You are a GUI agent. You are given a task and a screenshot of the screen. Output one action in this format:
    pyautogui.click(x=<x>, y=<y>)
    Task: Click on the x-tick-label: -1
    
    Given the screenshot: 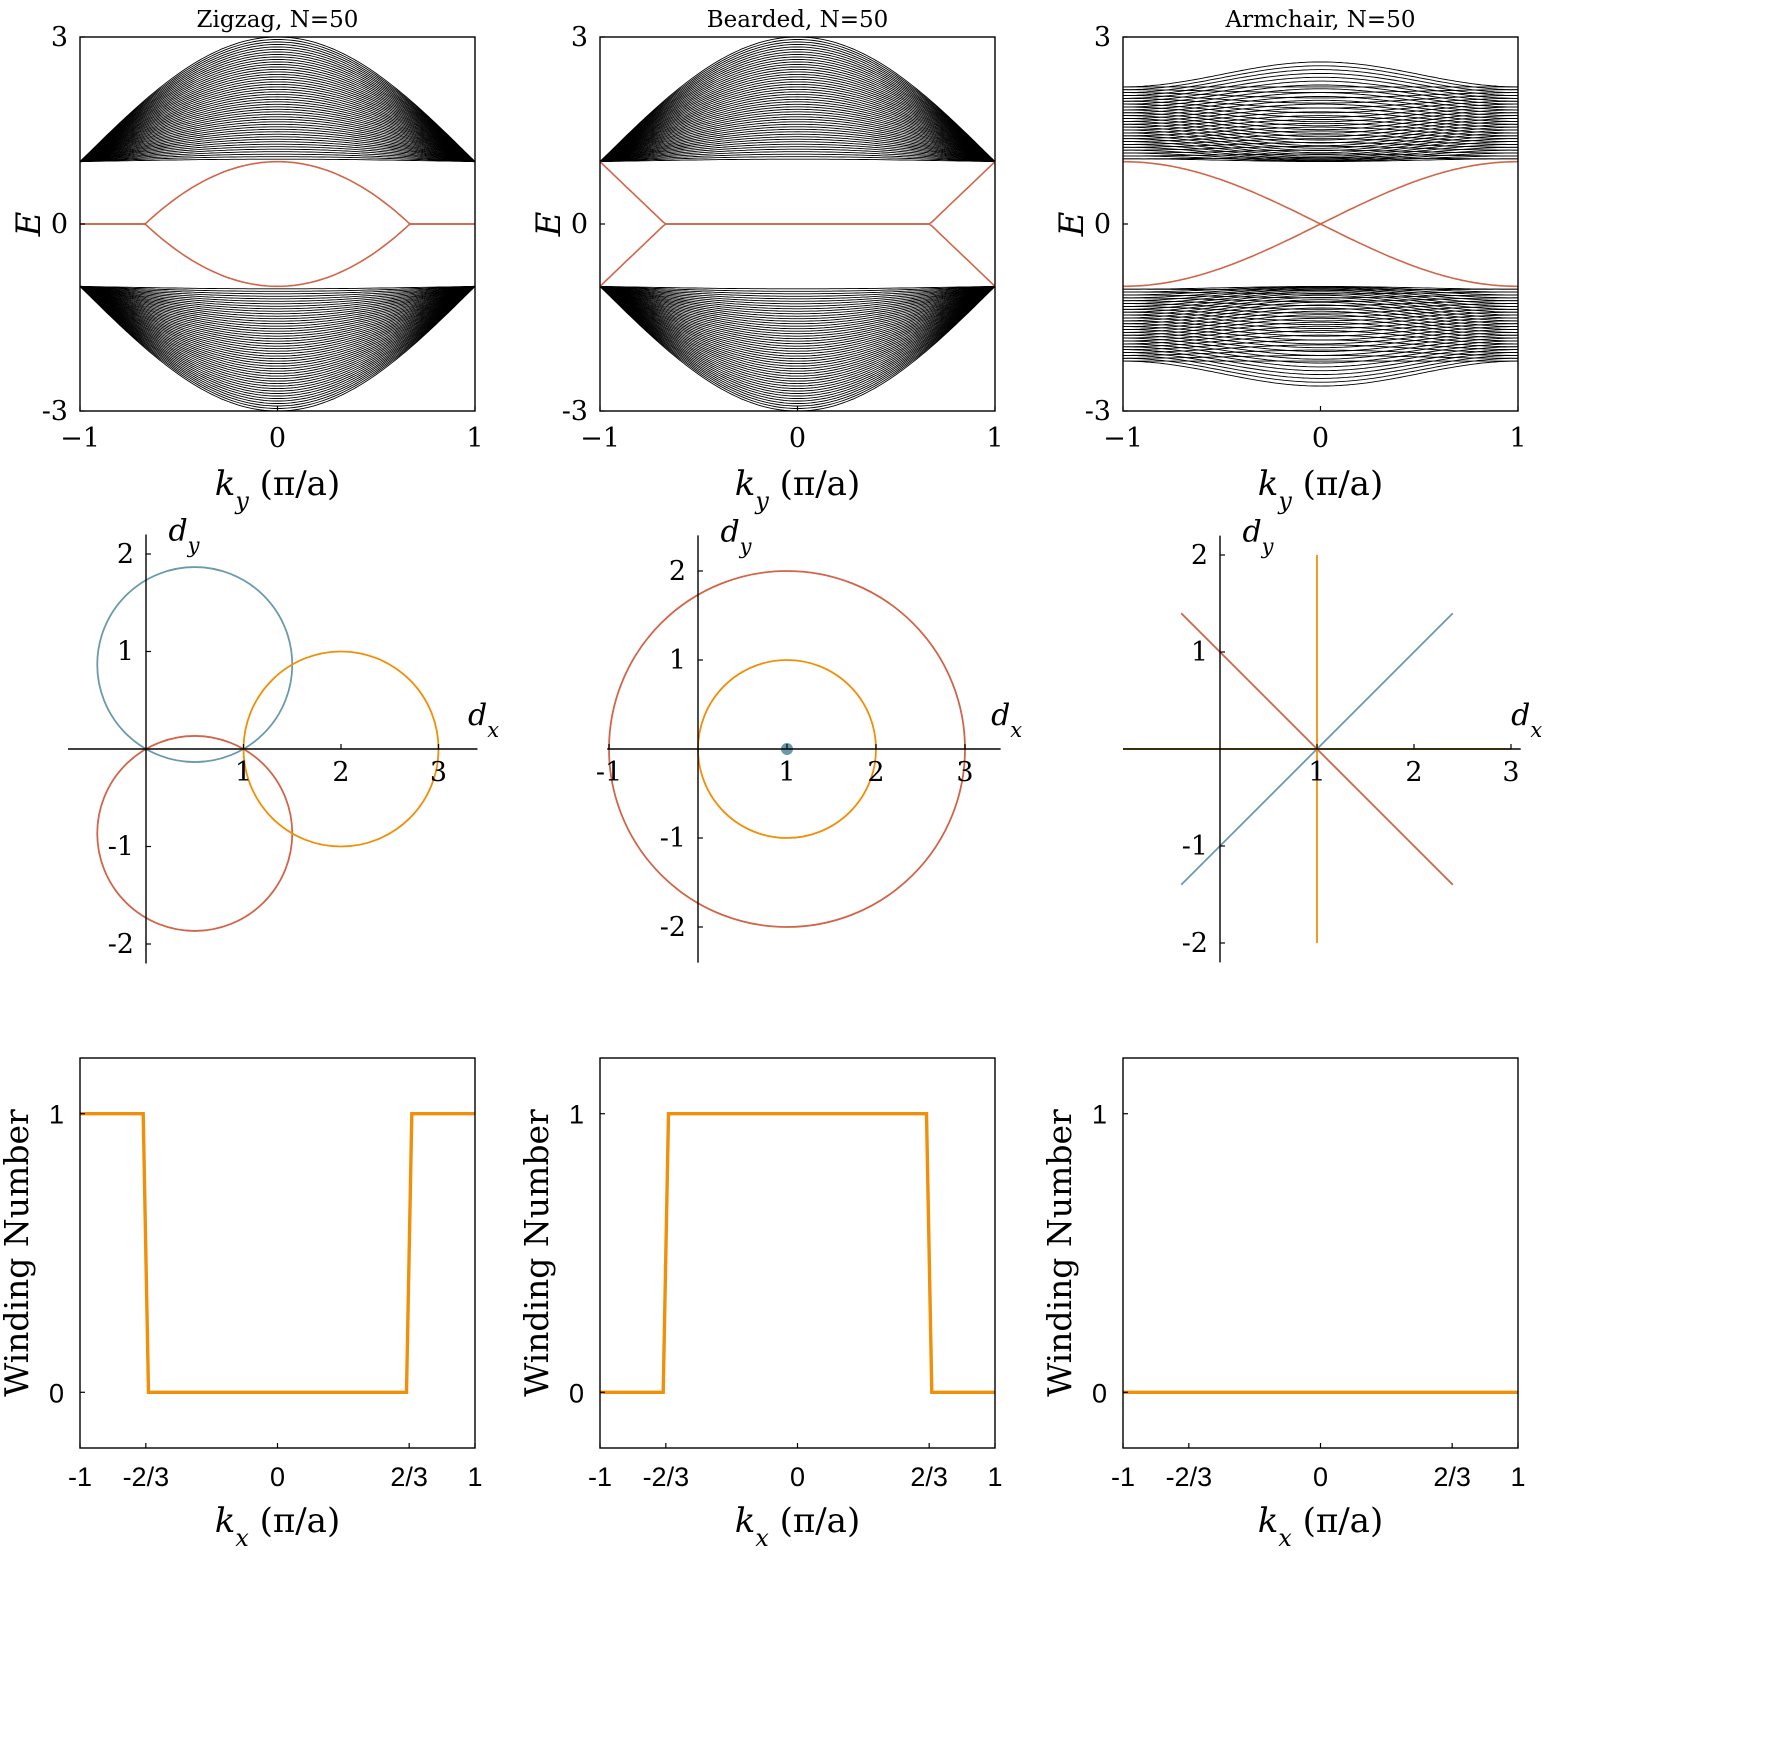 What is the action you would take?
    pyautogui.click(x=1123, y=1477)
    